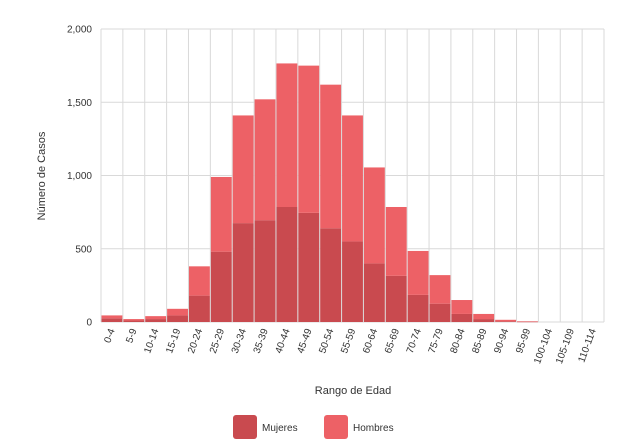 Image resolution: width=644 pixels, height=445 pixels. I want to click on x-tick-label: 70-74, so click(414, 341).